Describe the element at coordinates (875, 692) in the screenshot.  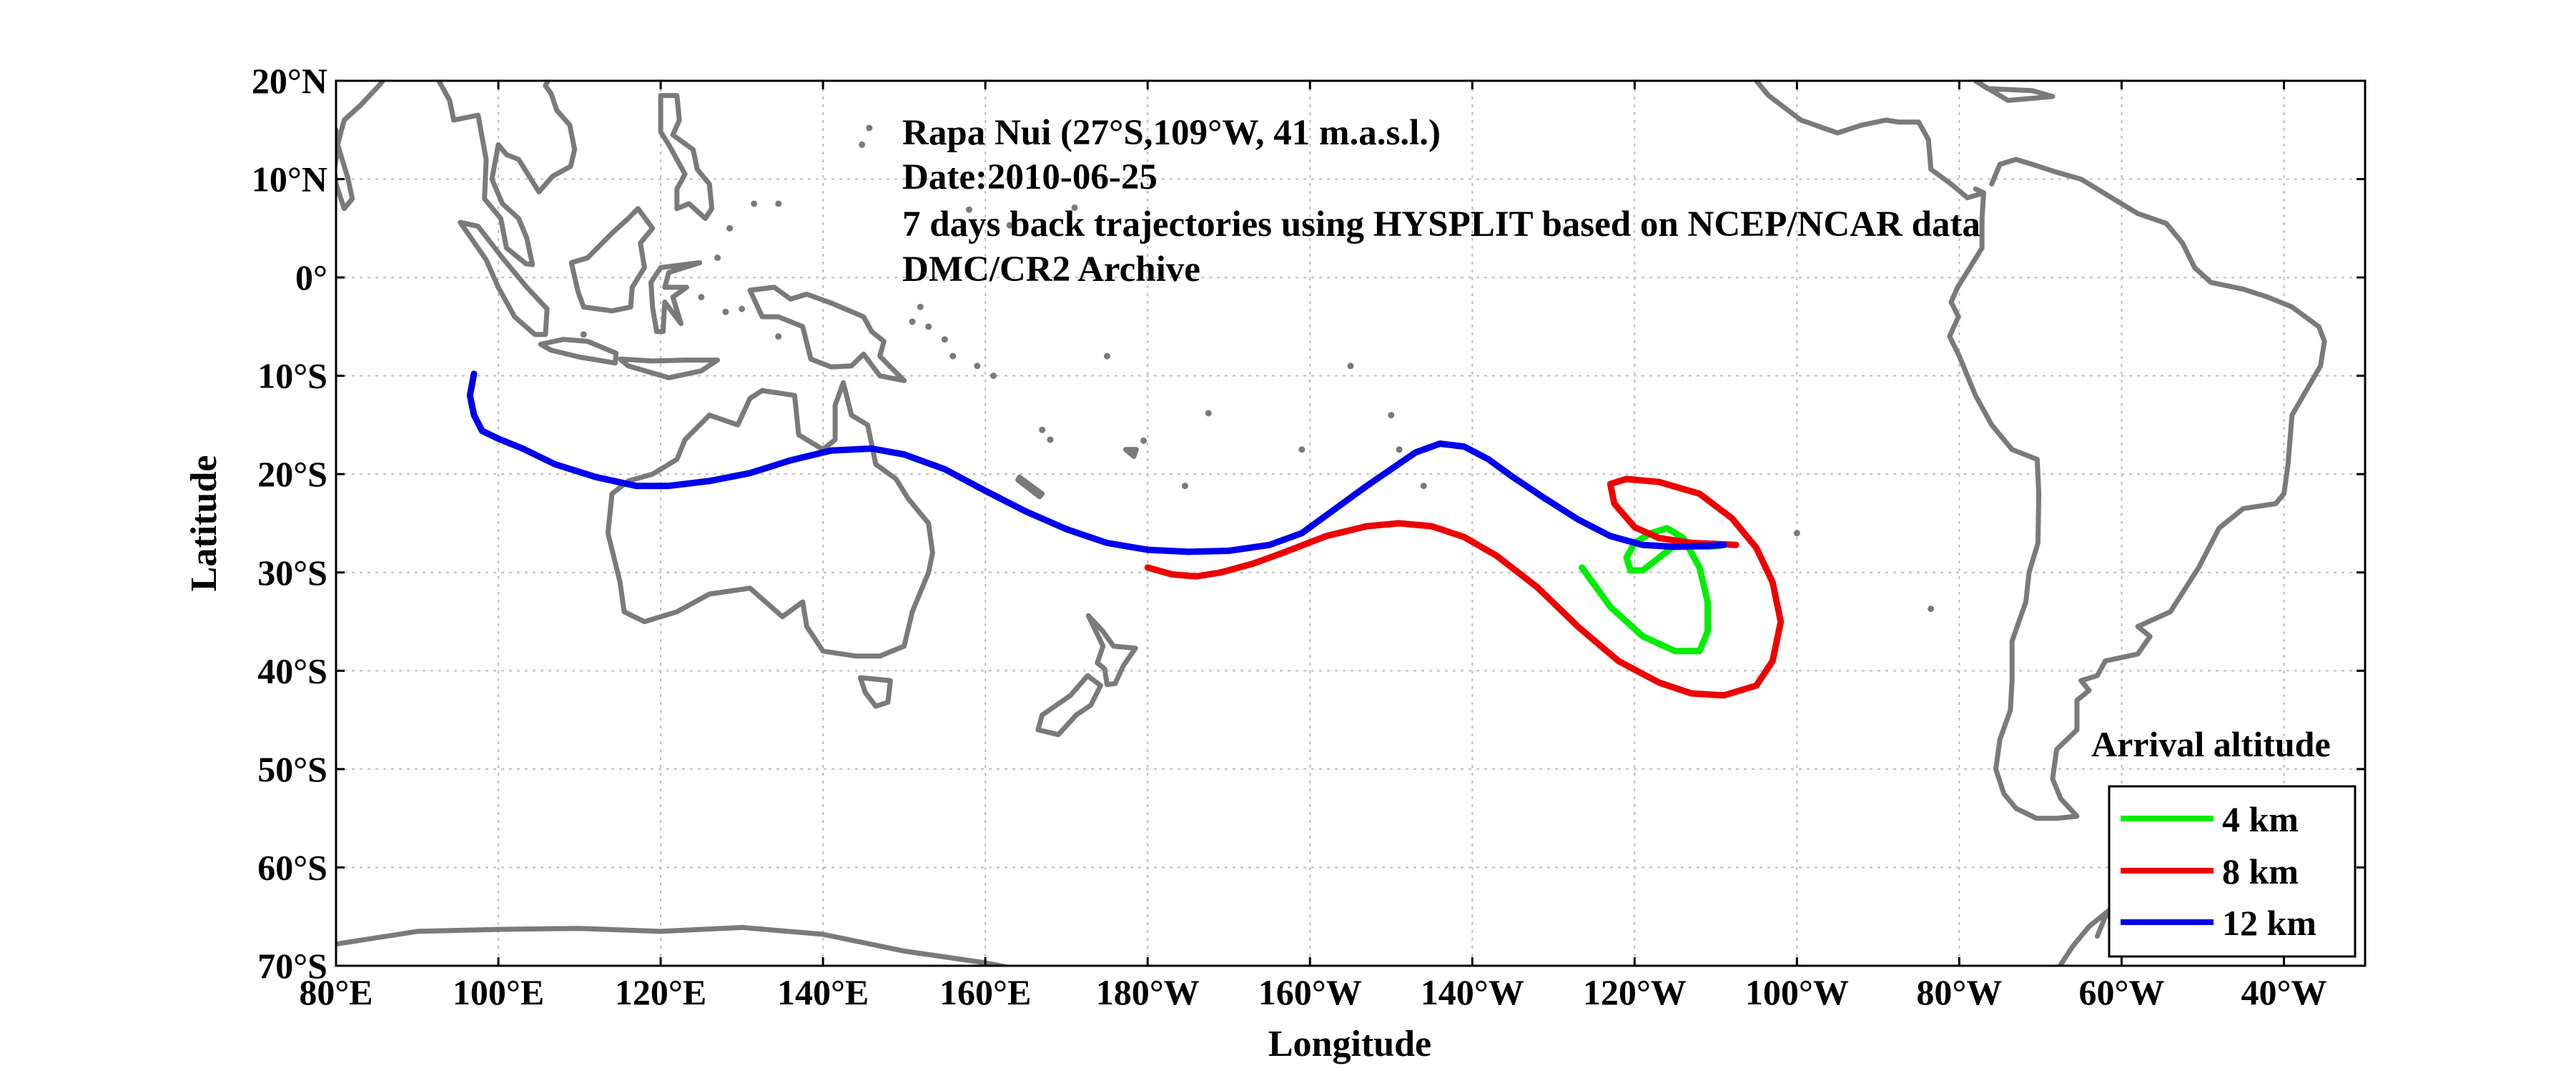
I see `coast-tasmania` at that location.